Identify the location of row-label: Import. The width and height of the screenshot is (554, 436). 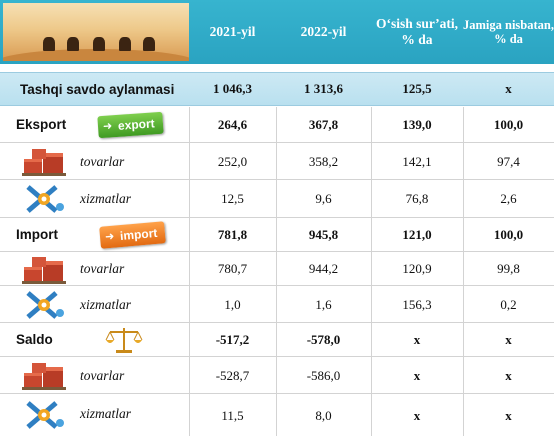
(37, 234).